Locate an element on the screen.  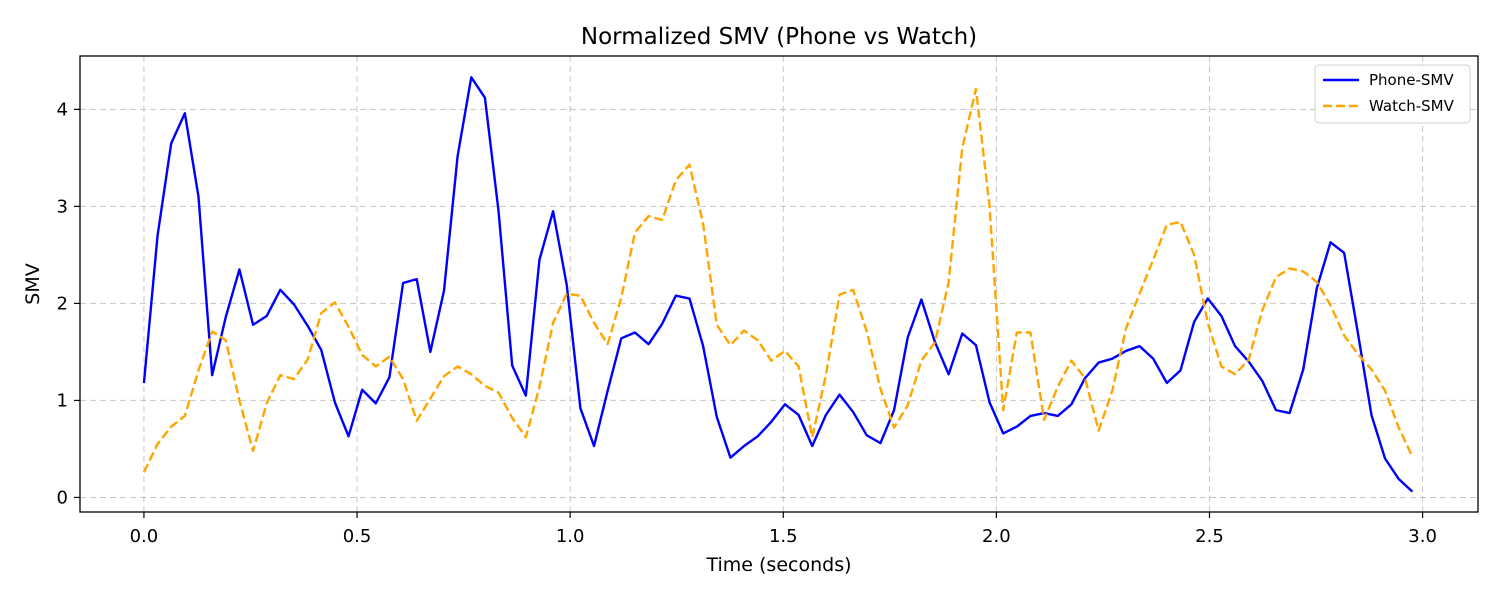
x-axis: 0.0 0.5 1.0 1.5 2.0 2.5 3.0 is located at coordinates (783, 529).